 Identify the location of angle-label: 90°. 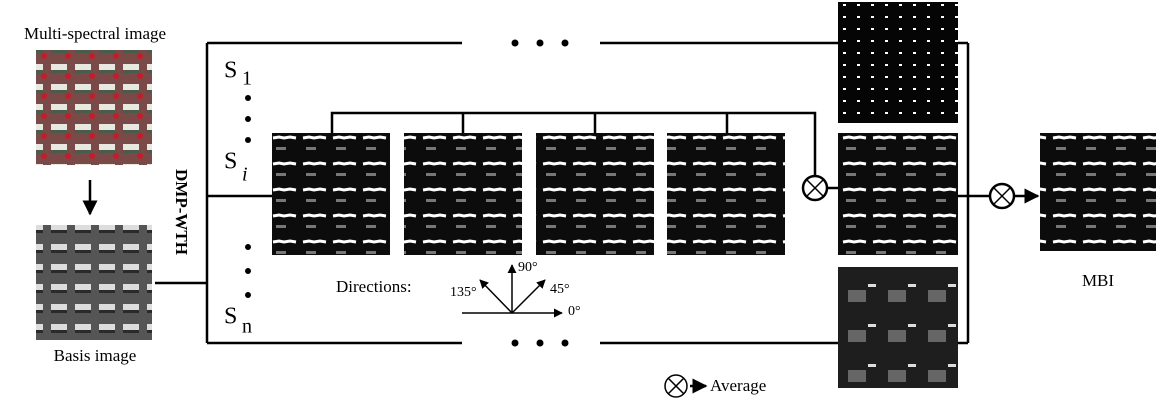
(528, 267).